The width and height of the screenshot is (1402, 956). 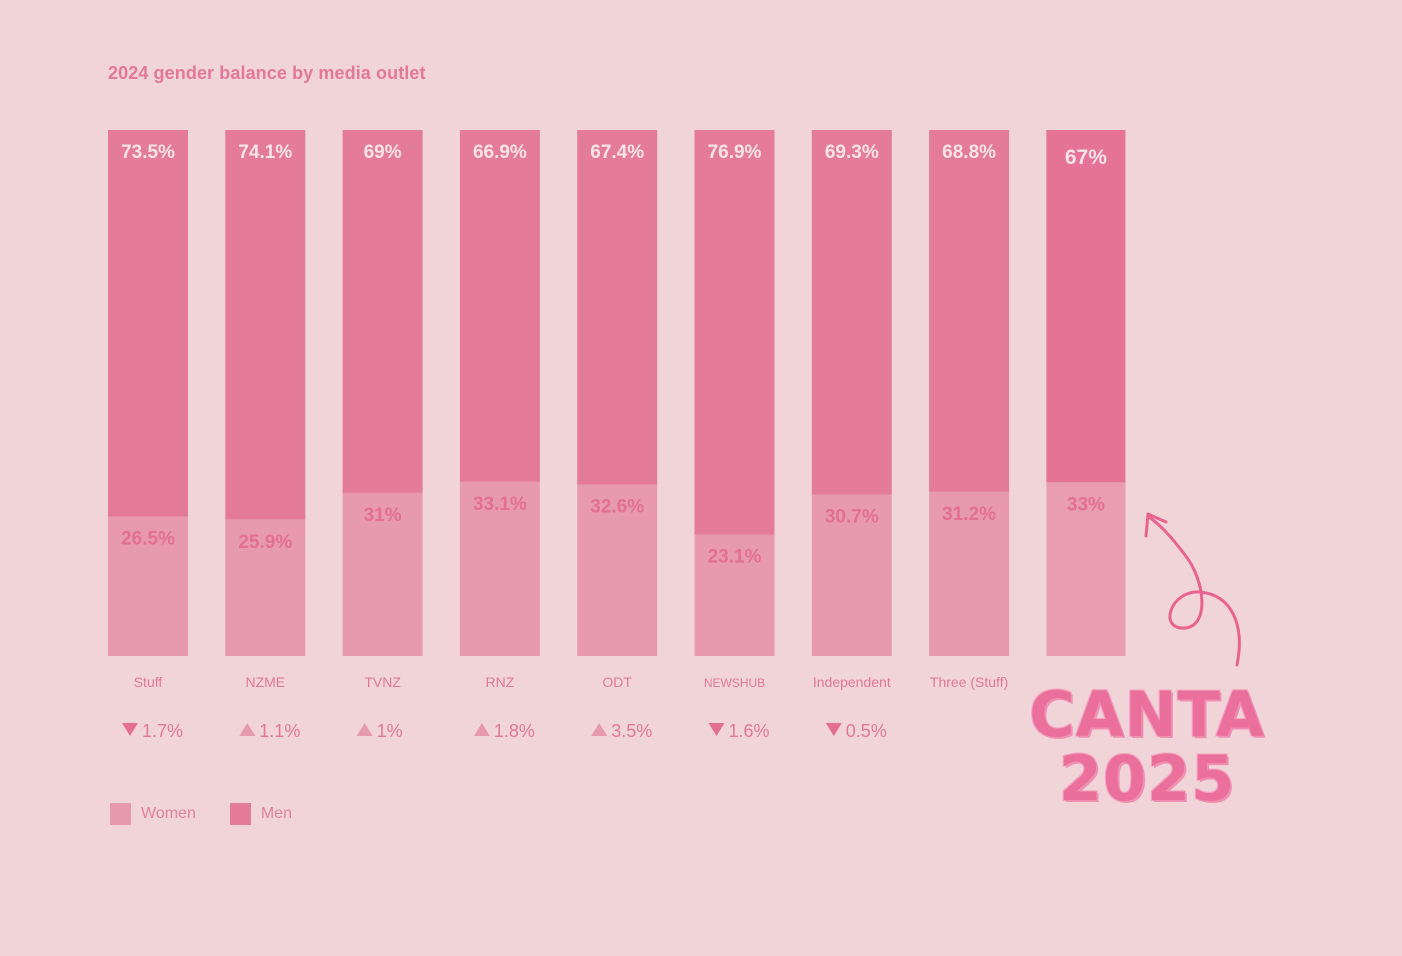 I want to click on x-tick-label-0: Stuff, so click(x=148, y=682).